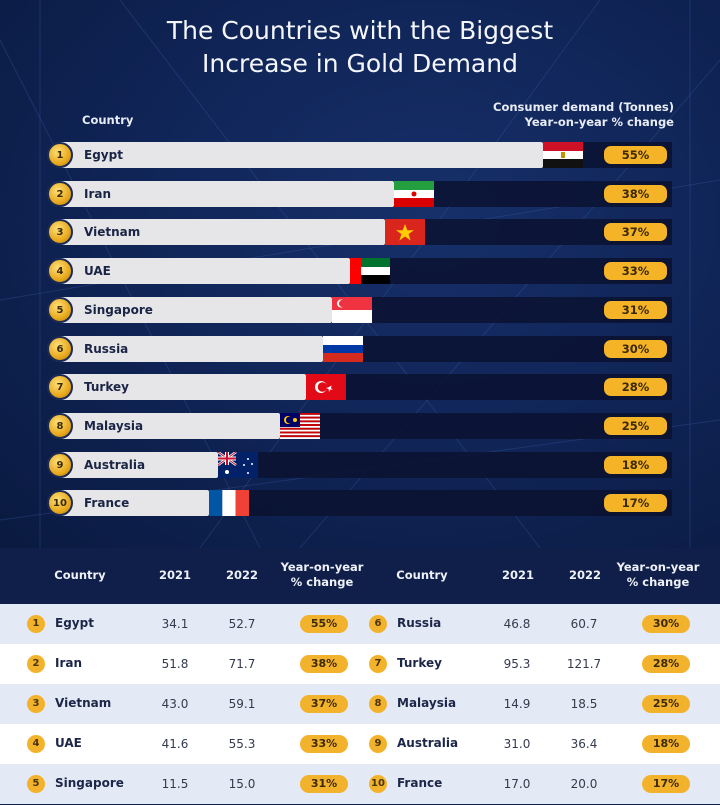 The height and width of the screenshot is (805, 720). What do you see at coordinates (60, 194) in the screenshot?
I see `rank-medal: 2` at bounding box center [60, 194].